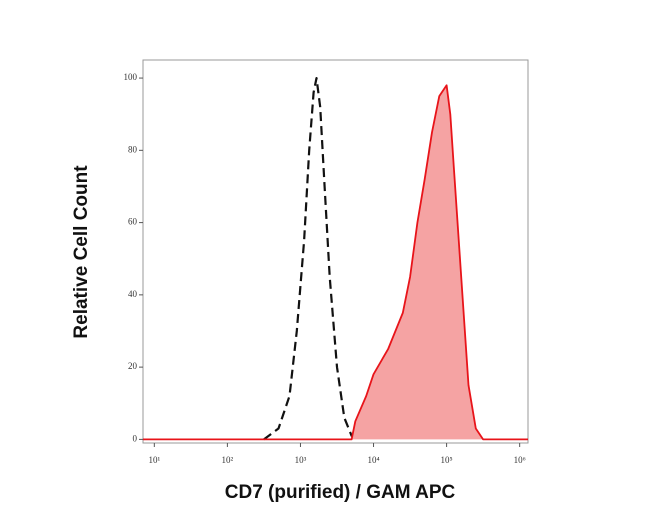 The height and width of the screenshot is (518, 650). Describe the element at coordinates (131, 77) in the screenshot. I see `y-tick-label: 100` at that location.